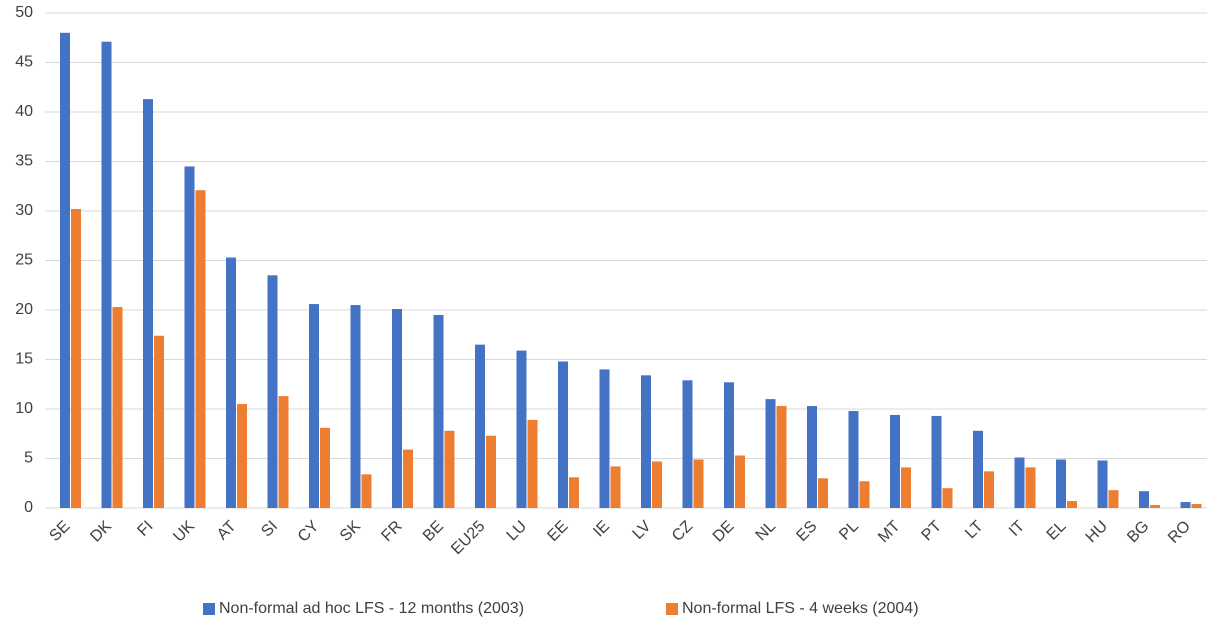 Image resolution: width=1221 pixels, height=630 pixels. I want to click on x-tick-label: PL, so click(849, 531).